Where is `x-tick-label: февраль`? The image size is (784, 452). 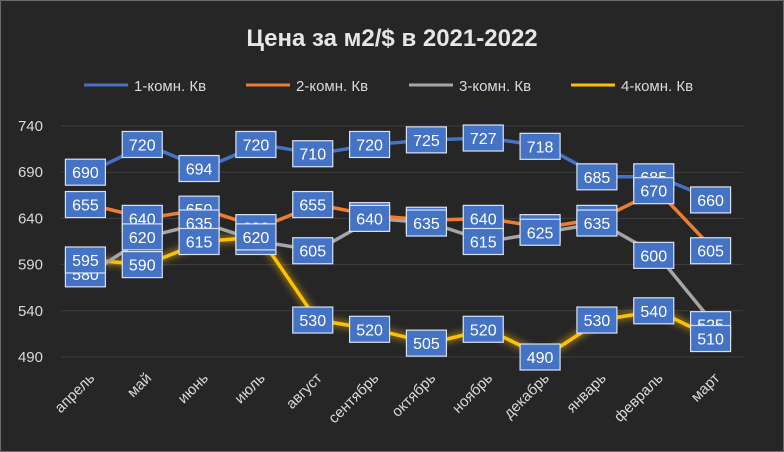
x-tick-label: февраль is located at coordinates (639, 398).